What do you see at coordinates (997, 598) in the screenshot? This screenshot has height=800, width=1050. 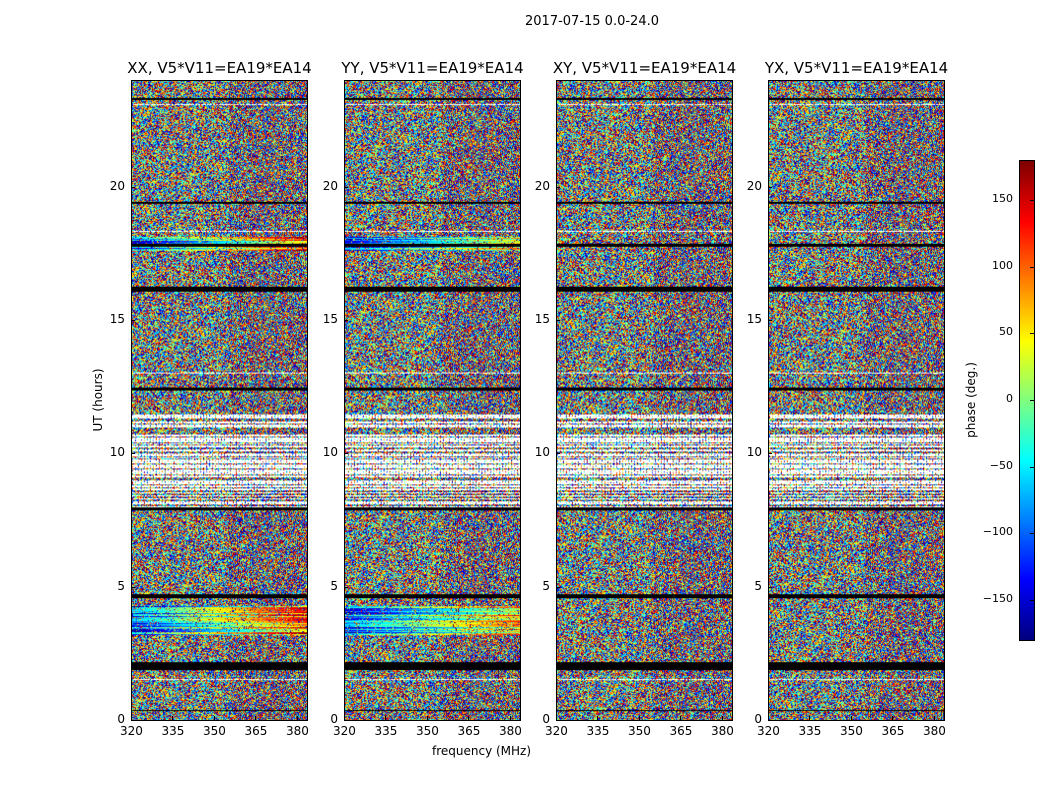 I see `colorbar-tick-label: −150` at bounding box center [997, 598].